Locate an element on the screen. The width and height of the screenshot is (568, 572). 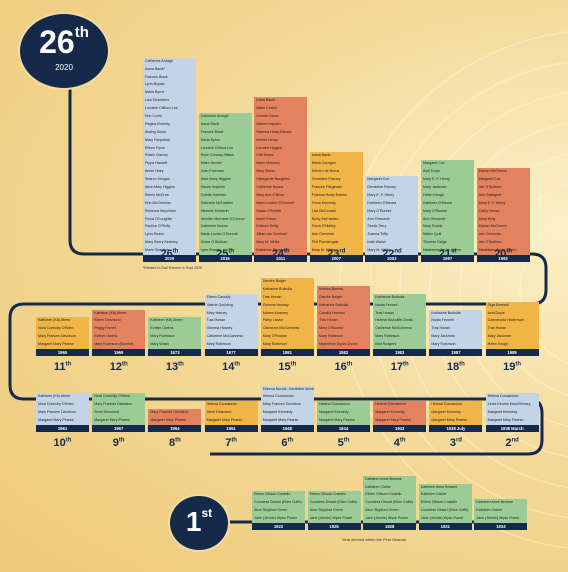
senator-name: Phil Prendergast is located at coordinates (336, 243).